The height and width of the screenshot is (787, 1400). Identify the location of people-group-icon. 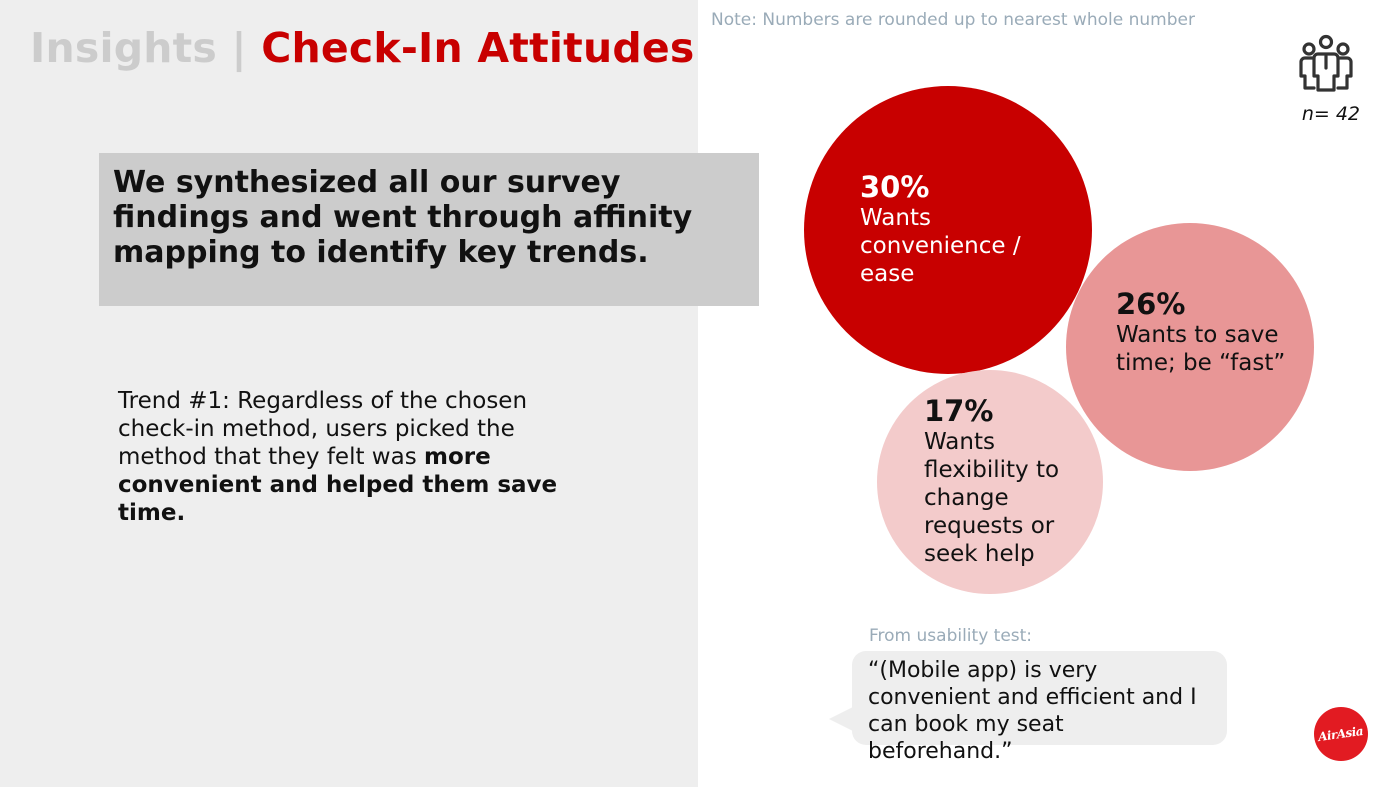
(1326, 63).